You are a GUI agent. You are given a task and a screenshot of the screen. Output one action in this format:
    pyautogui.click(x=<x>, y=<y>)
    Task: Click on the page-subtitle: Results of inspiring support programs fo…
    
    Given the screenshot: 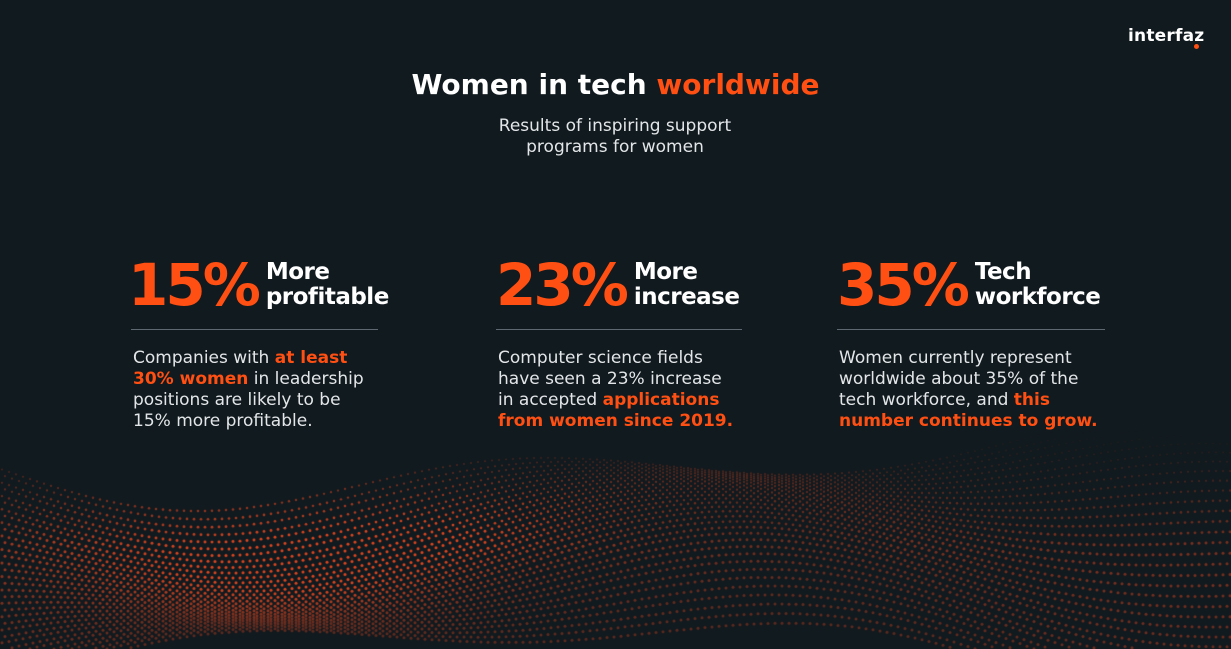 What is the action you would take?
    pyautogui.click(x=615, y=137)
    